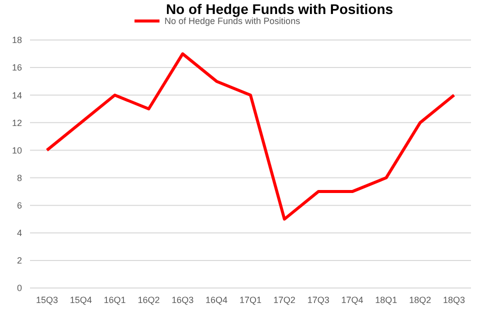 The height and width of the screenshot is (315, 479). I want to click on y-tick-label: 6, so click(19, 205).